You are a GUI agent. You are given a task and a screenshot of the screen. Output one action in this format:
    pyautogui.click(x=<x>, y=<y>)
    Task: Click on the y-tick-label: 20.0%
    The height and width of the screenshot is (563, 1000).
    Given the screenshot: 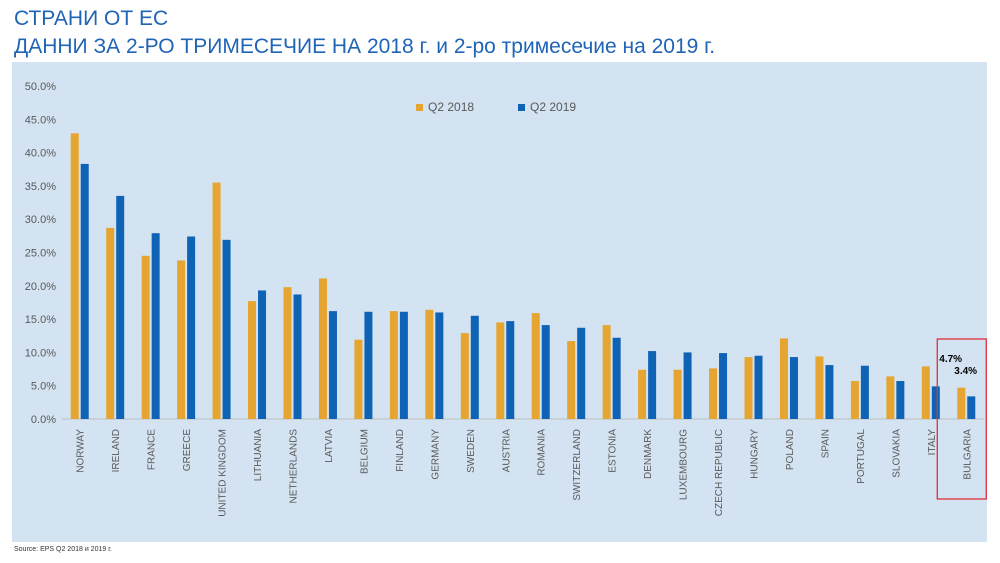 What is the action you would take?
    pyautogui.click(x=40, y=287)
    